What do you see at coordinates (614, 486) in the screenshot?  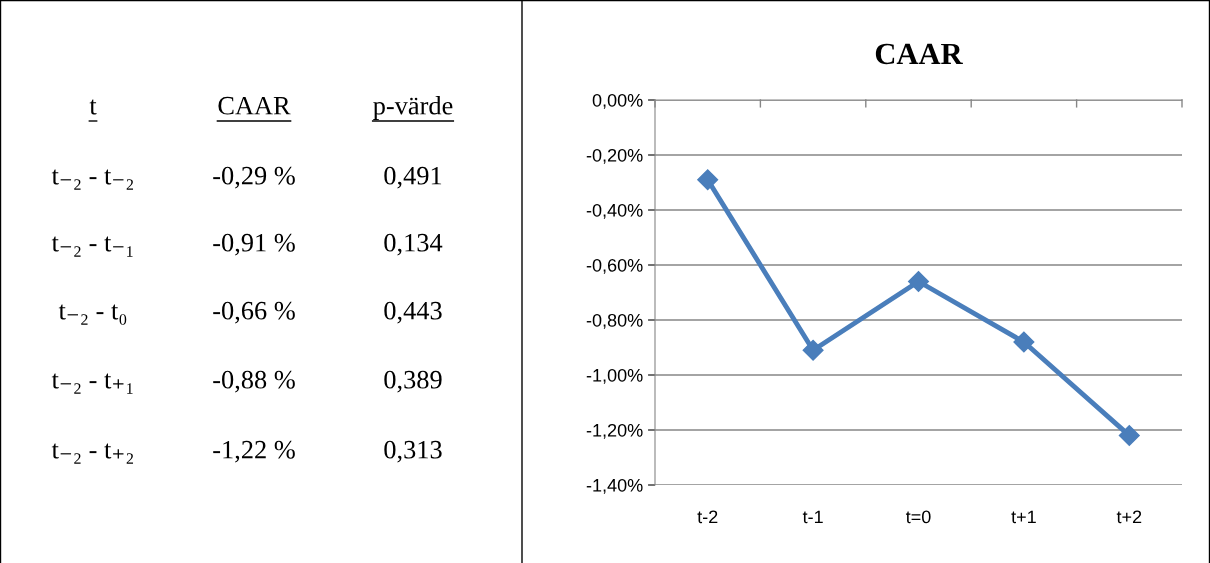 I see `y-tick-label: -1,40%` at bounding box center [614, 486].